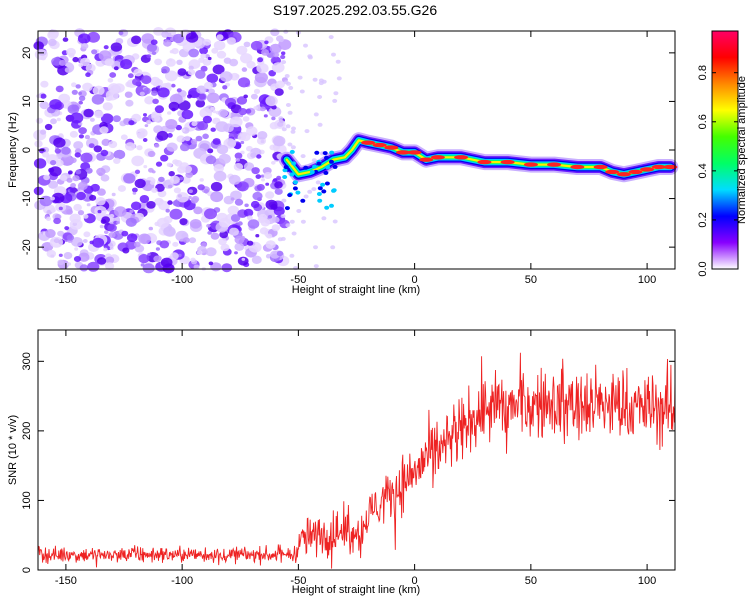  I want to click on spectrogram-signal-ridge, so click(478, 171).